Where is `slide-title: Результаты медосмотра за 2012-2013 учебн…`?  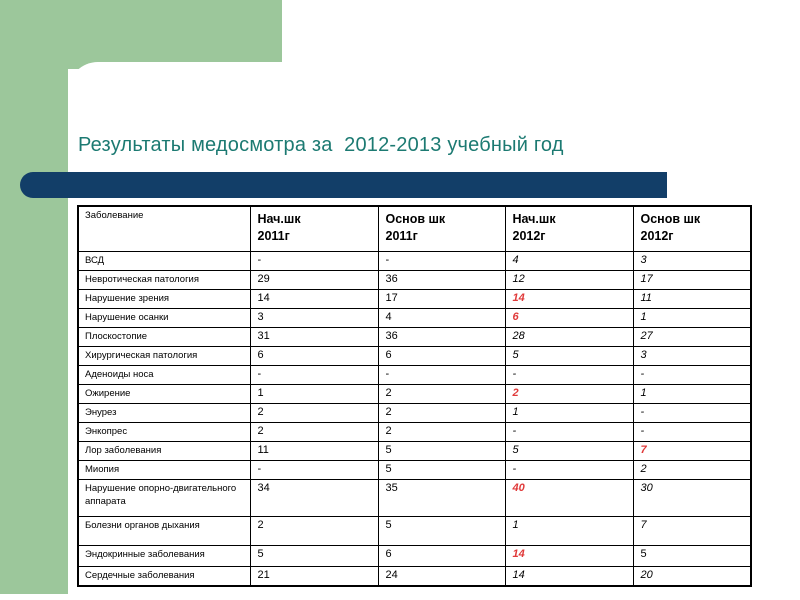
slide-title: Результаты медосмотра за 2012-2013 учебн… is located at coordinates (321, 145).